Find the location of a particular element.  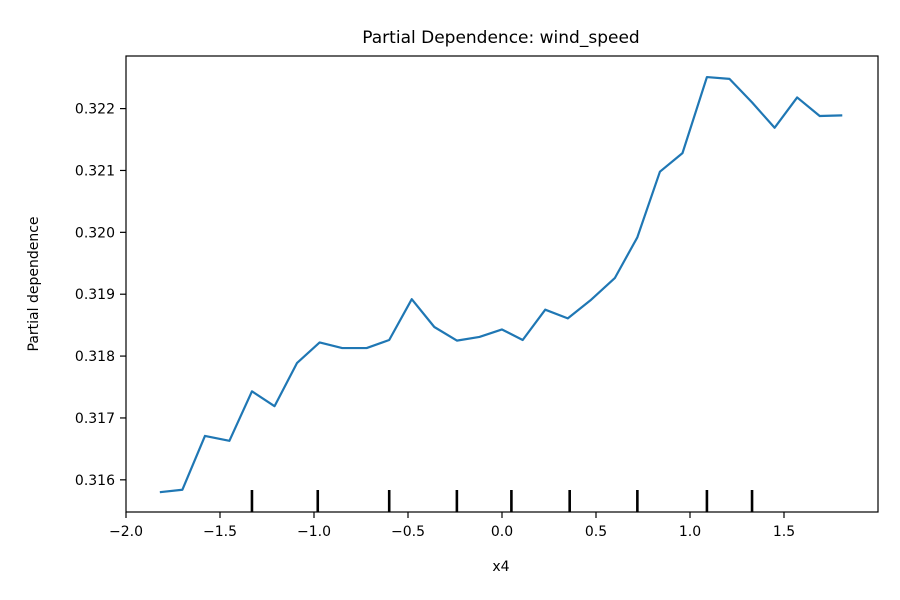

y-tick-label: 0.316 is located at coordinates (95, 481).